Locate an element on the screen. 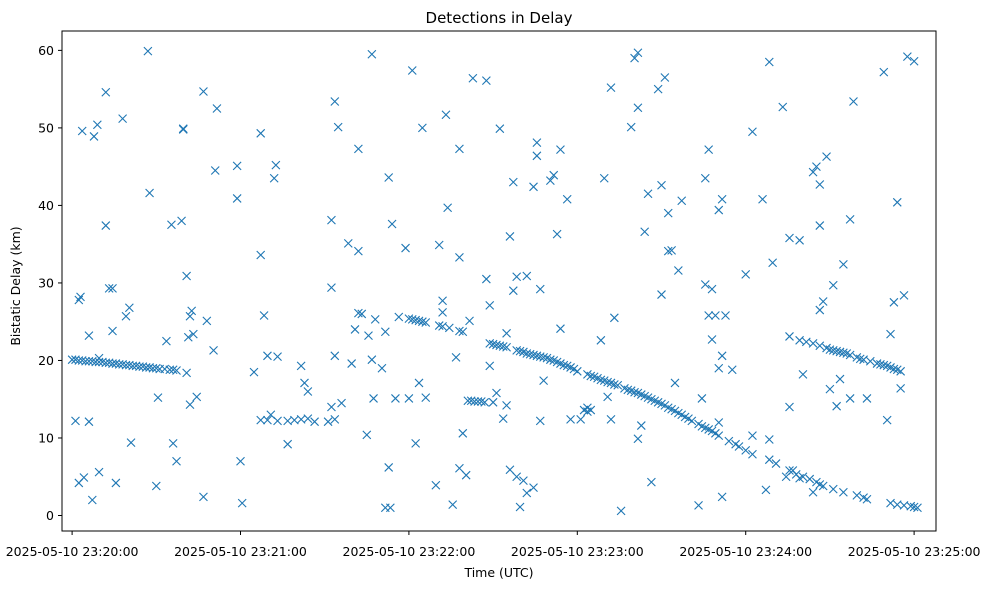 Image resolution: width=985 pixels, height=590 pixels. data-point-track-f is located at coordinates (837, 351).